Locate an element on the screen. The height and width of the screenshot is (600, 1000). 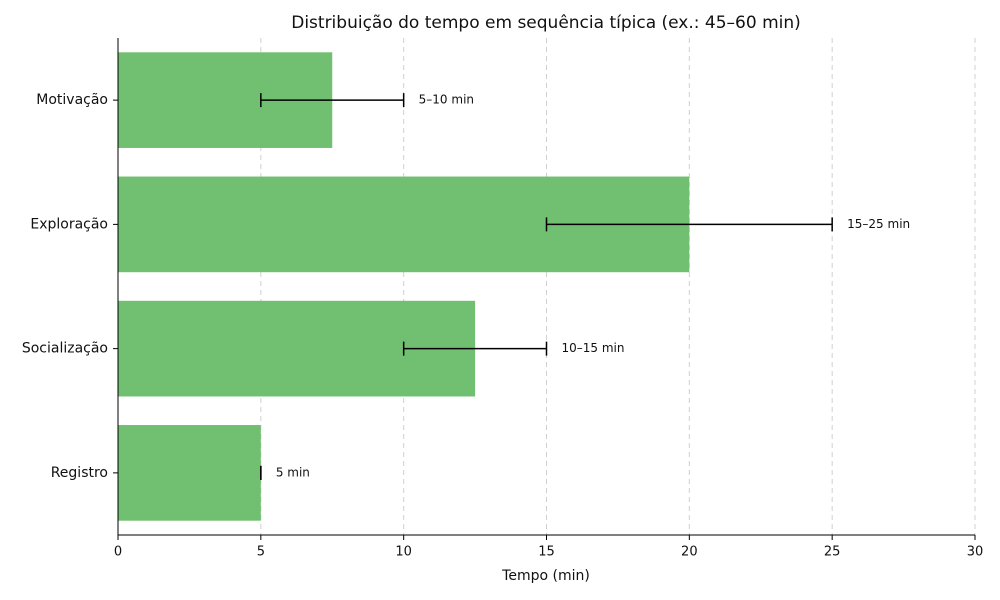
bar is located at coordinates (189, 473).